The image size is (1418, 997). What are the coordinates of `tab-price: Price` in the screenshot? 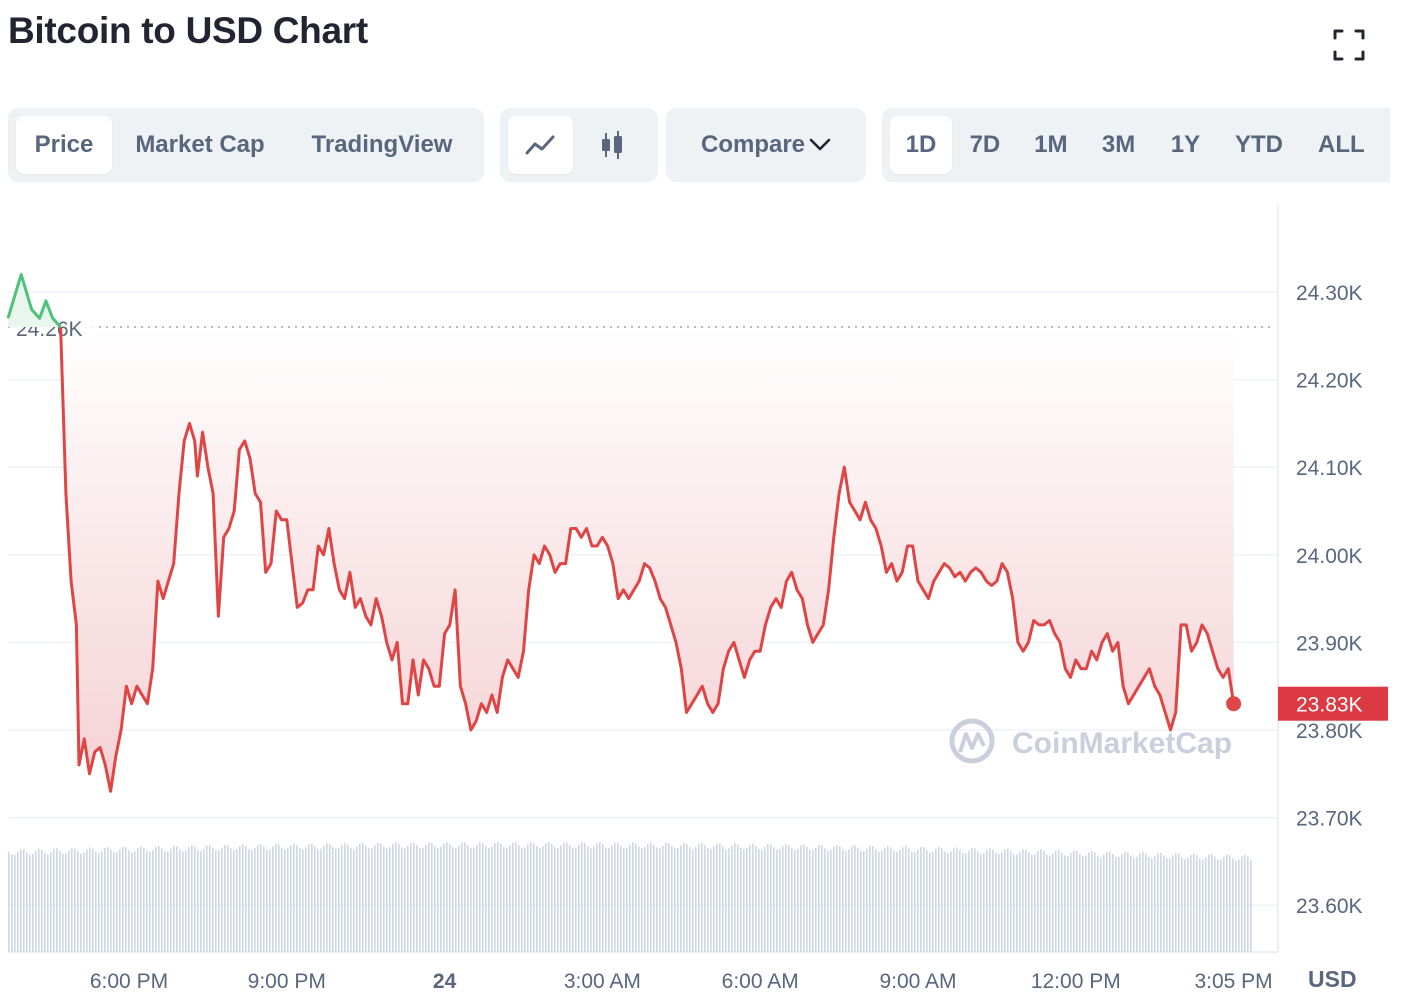 It's located at (64, 145).